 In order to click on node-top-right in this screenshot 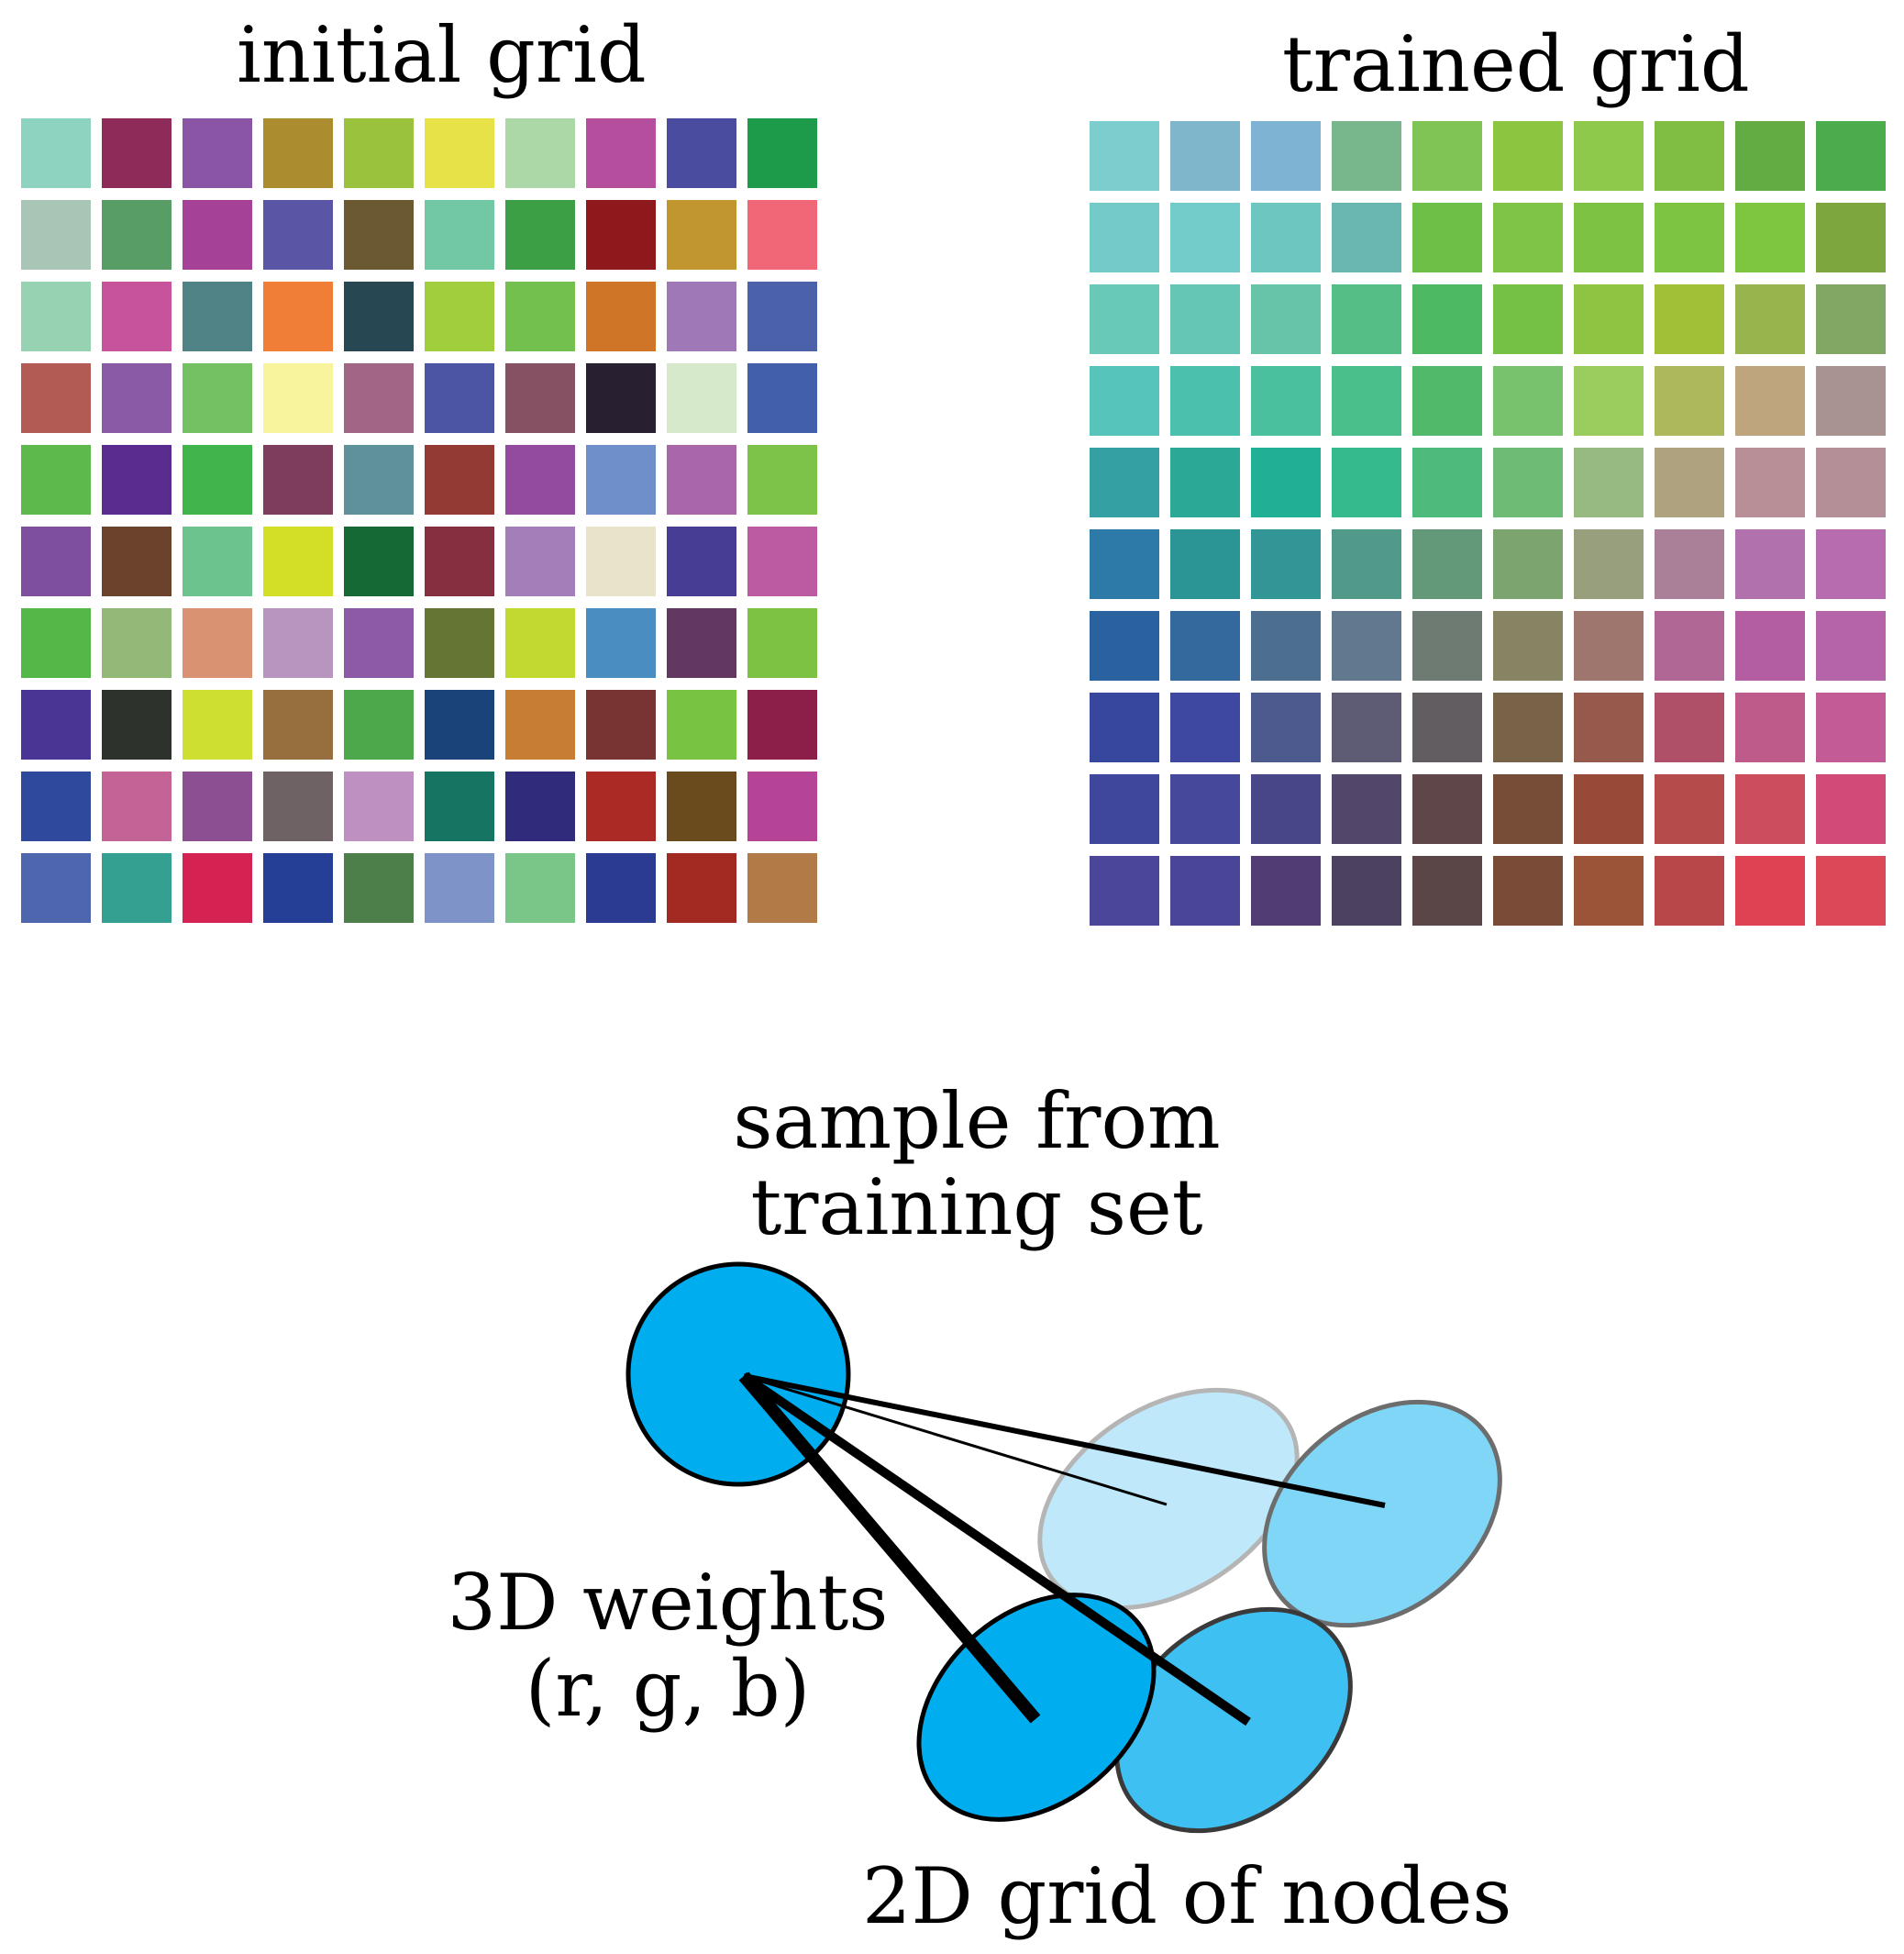, I will do `click(1382, 1513)`.